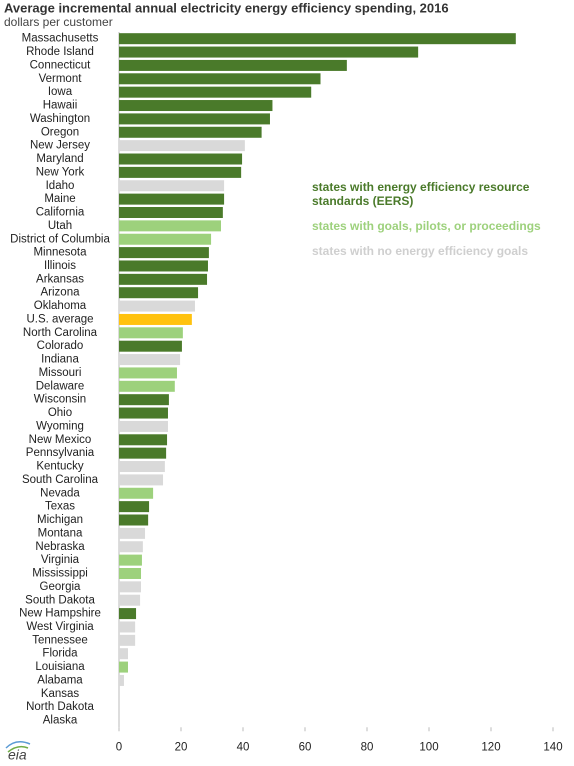 This screenshot has width=574, height=766. Describe the element at coordinates (428, 747) in the screenshot. I see `x-tick-label: 100` at that location.